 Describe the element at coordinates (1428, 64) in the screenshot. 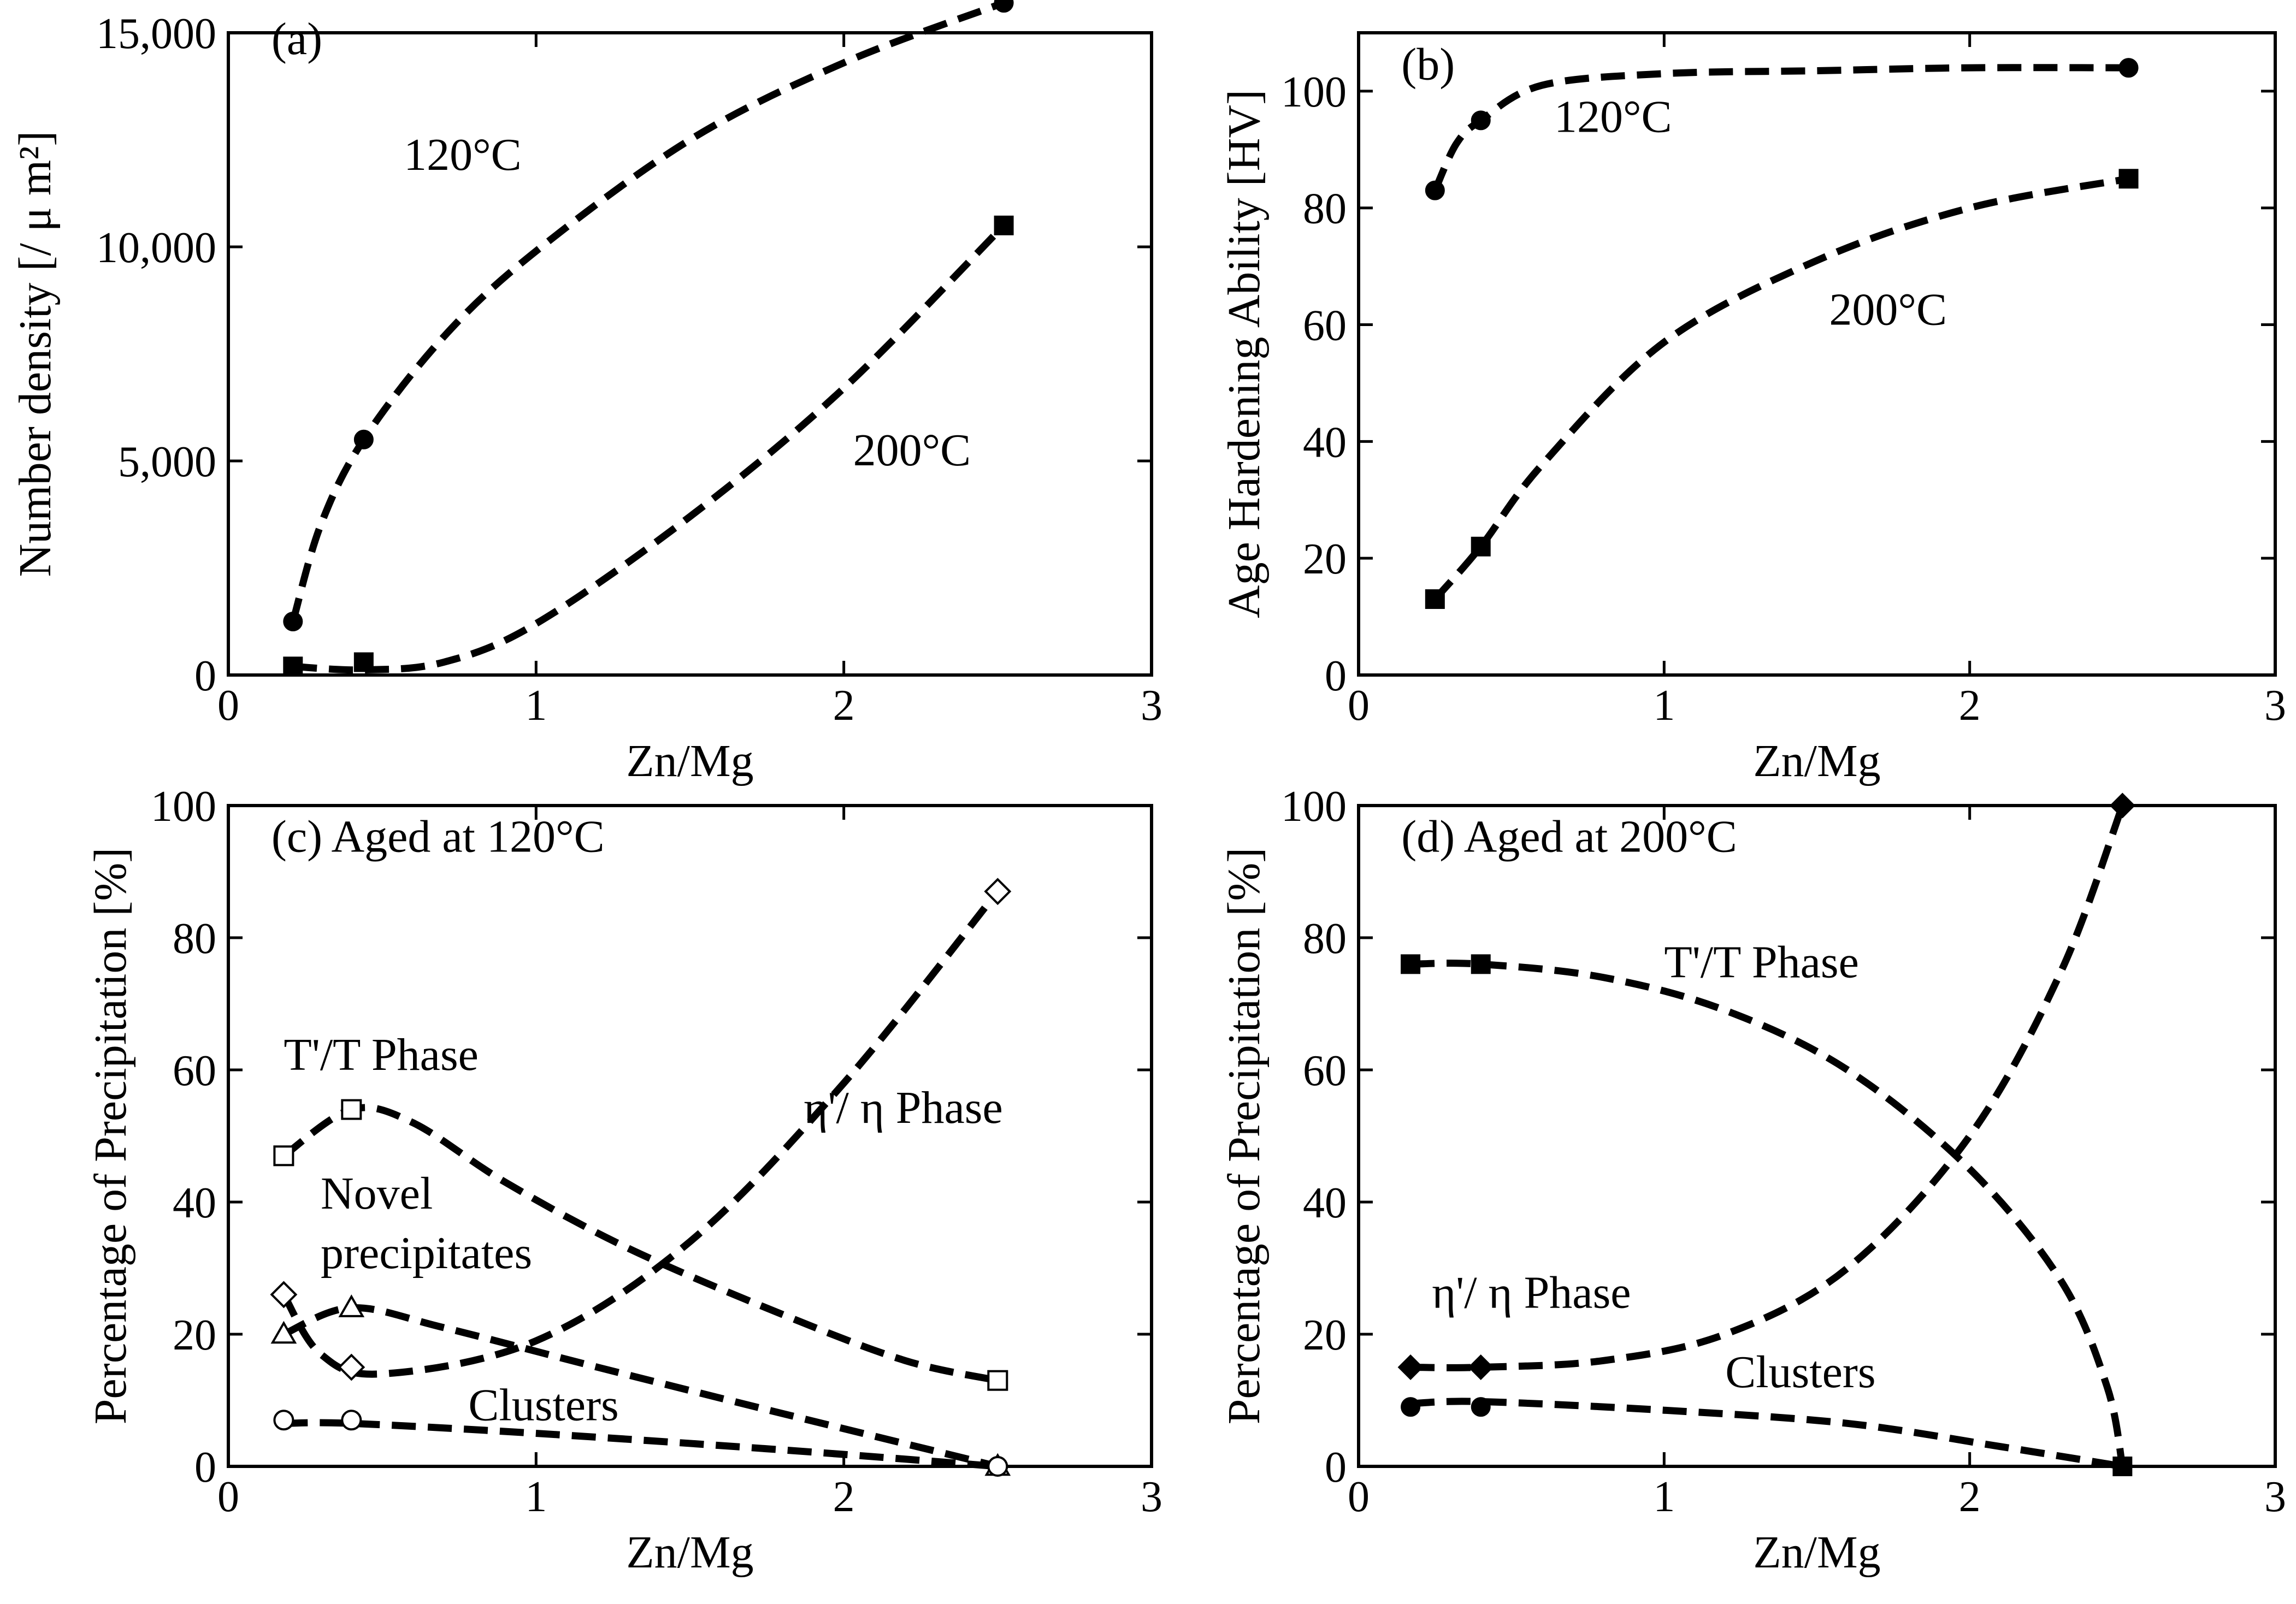

I see `annotation-b: (b)` at that location.